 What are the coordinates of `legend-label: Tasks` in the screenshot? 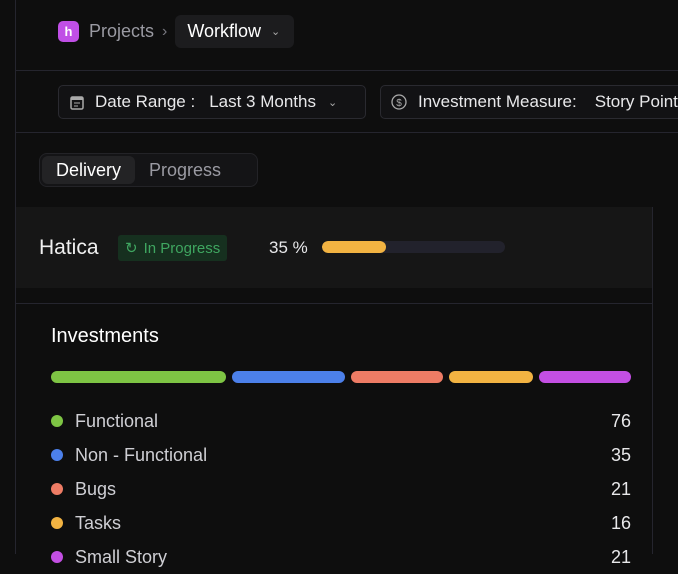 It's located at (98, 522).